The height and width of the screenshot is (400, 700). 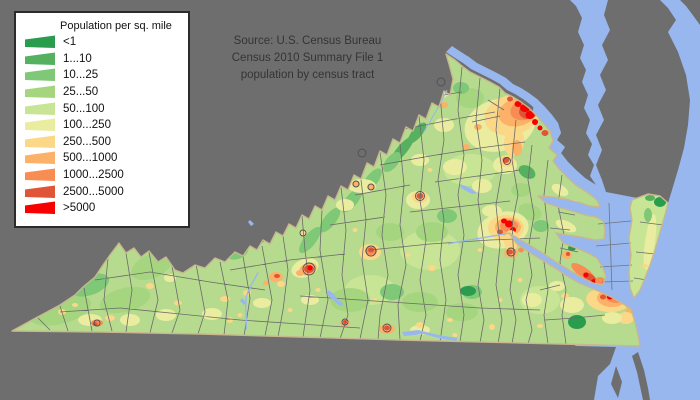 What do you see at coordinates (614, 246) in the screenshot?
I see `bay-tract-boundaries` at bounding box center [614, 246].